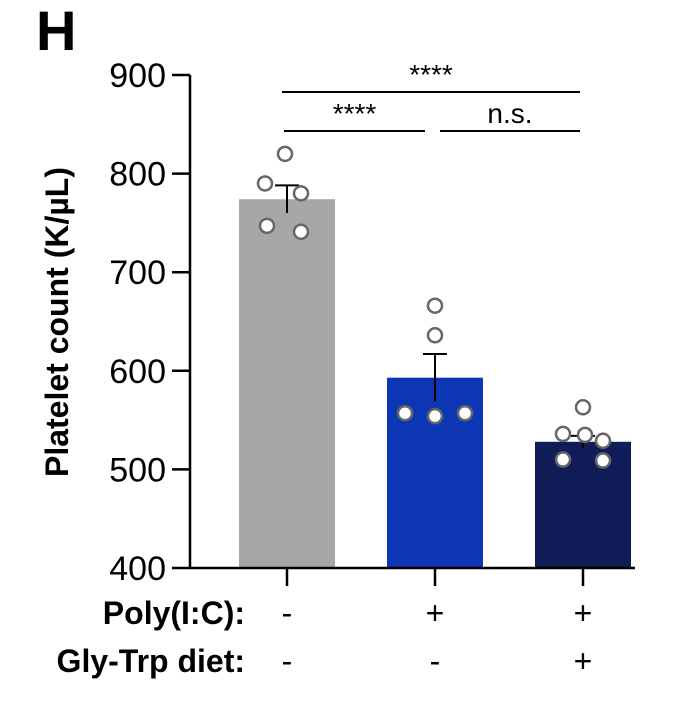 The height and width of the screenshot is (712, 690). Describe the element at coordinates (137, 175) in the screenshot. I see `y-tick-label: 800` at that location.